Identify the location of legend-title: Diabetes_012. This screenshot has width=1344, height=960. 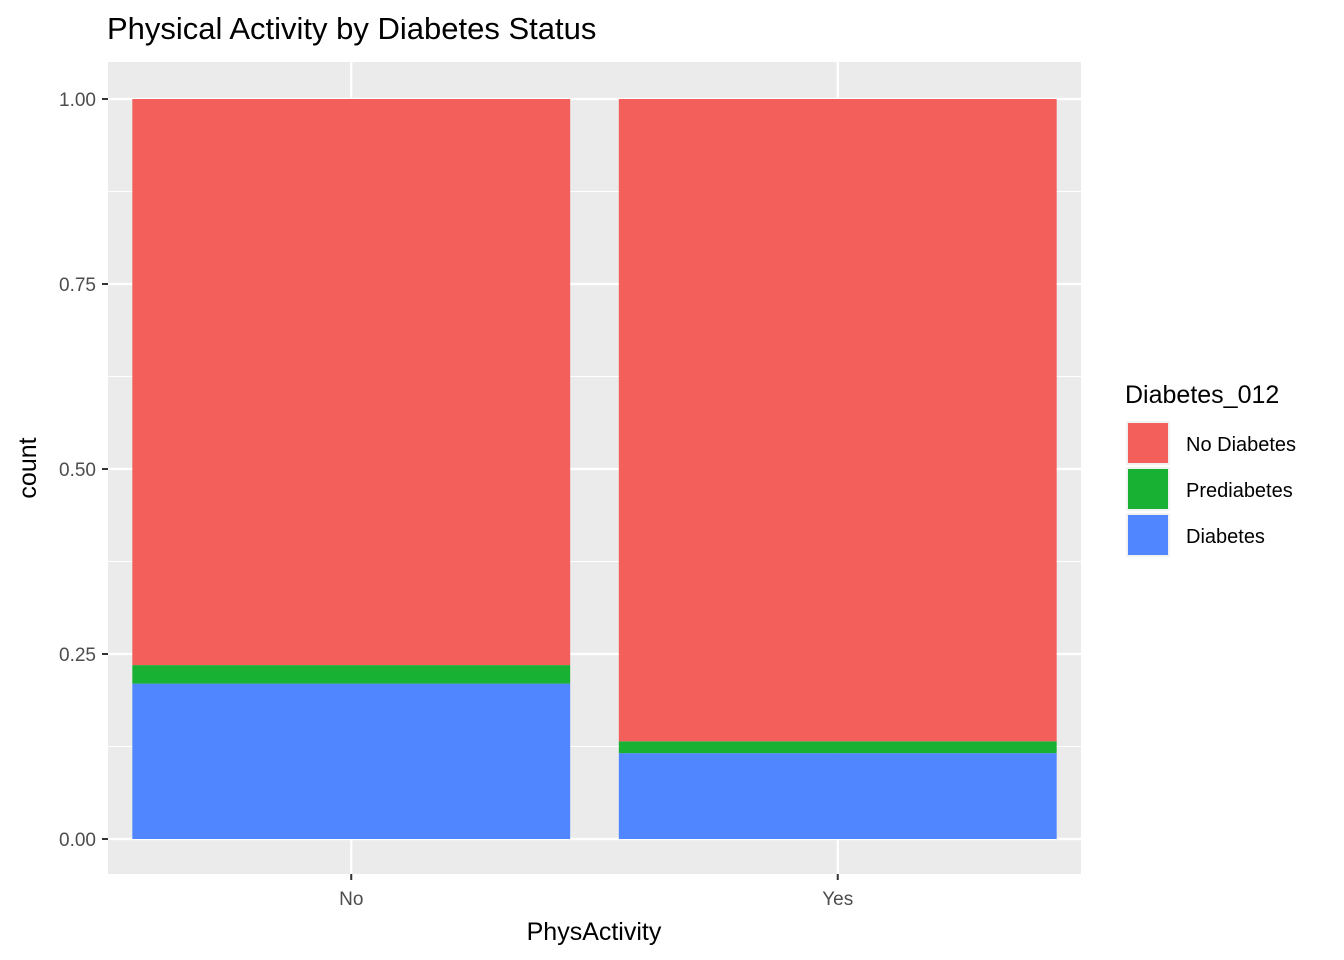
(1202, 395).